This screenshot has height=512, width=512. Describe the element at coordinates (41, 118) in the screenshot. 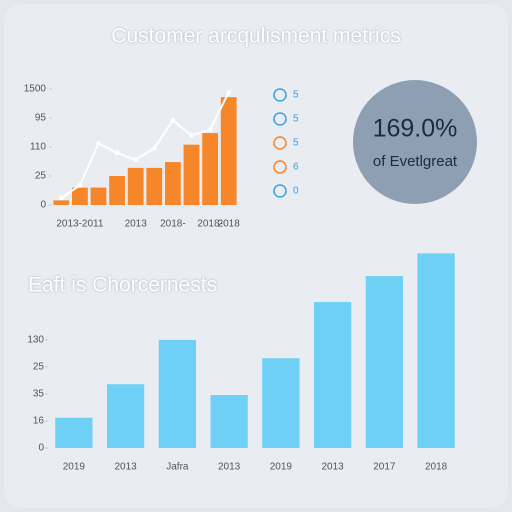

I see `y-tick-label: 95` at that location.